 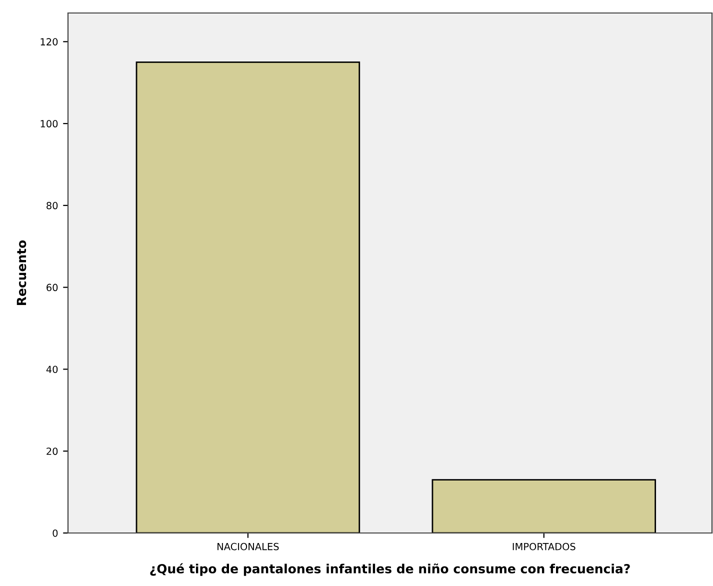 I want to click on y-tick-label: 20, so click(x=52, y=451).